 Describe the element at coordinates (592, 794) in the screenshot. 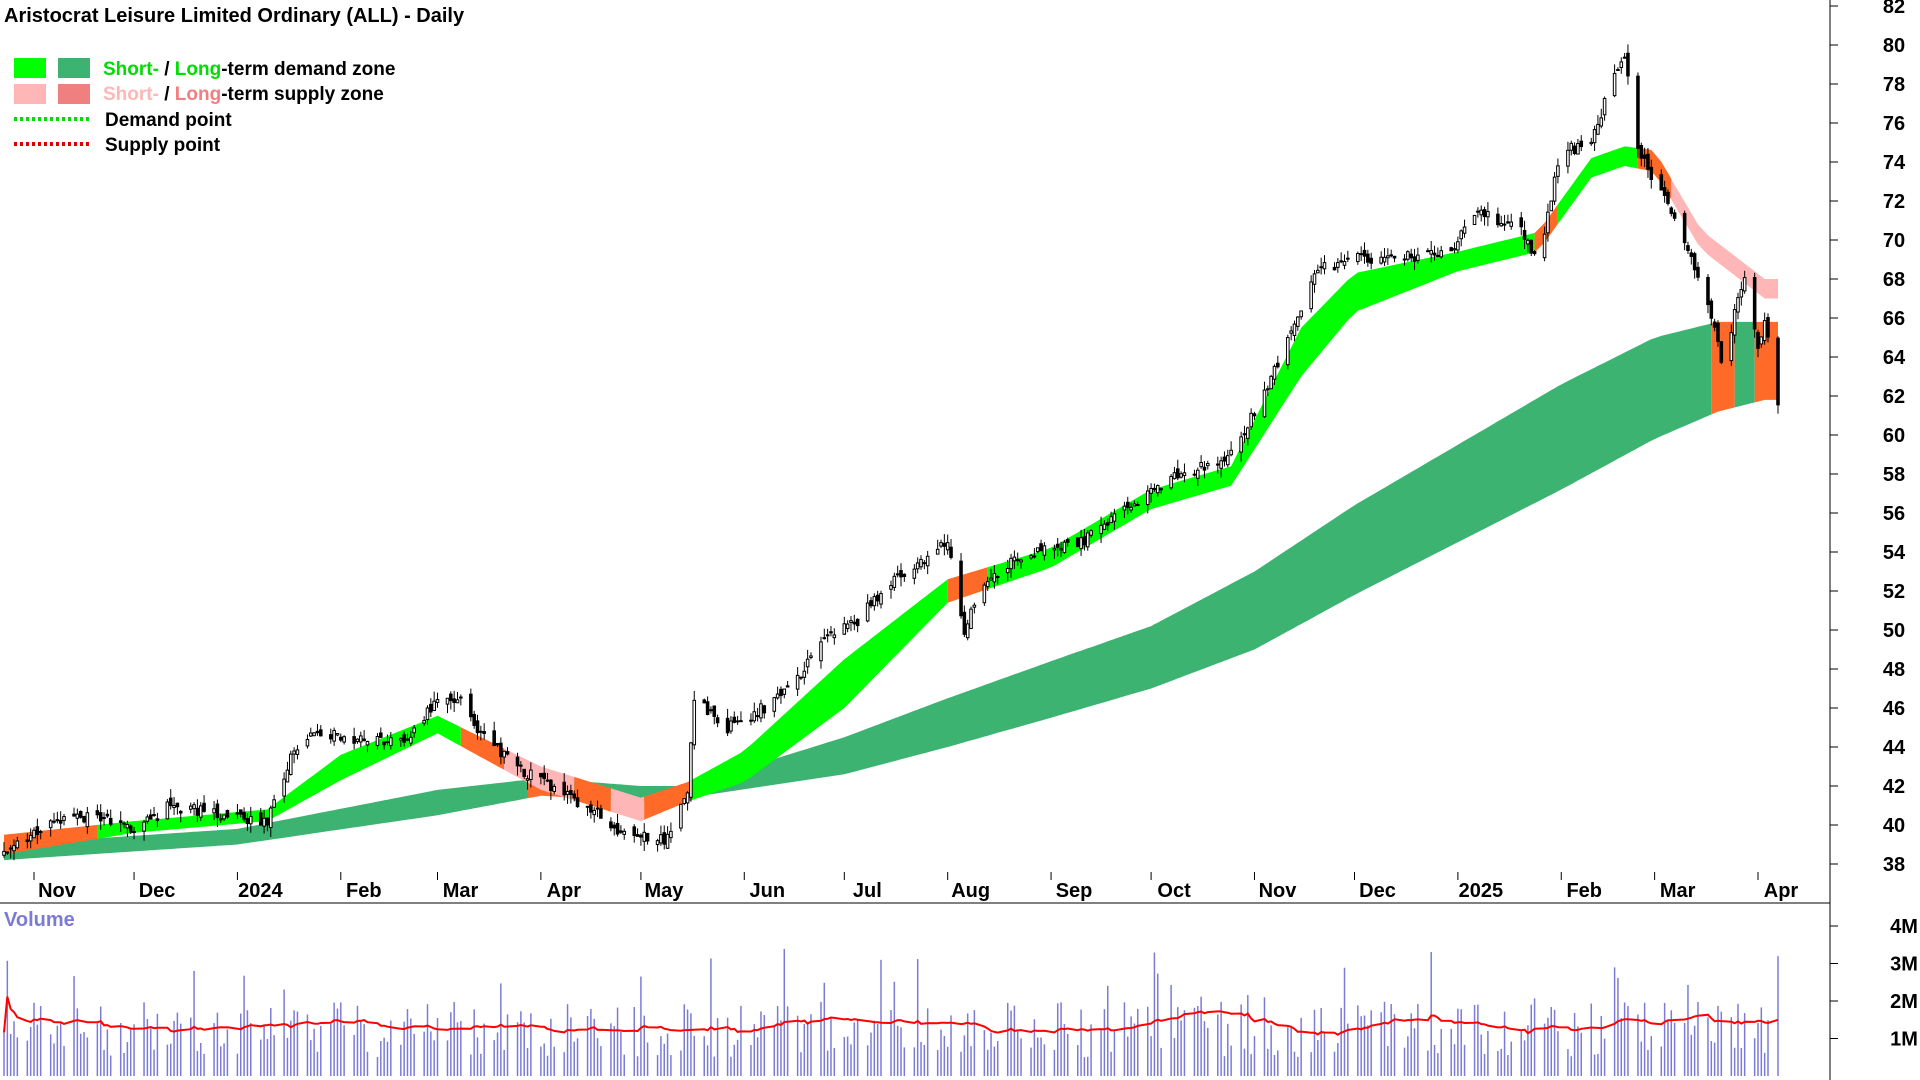

I see `short-term-zone` at that location.